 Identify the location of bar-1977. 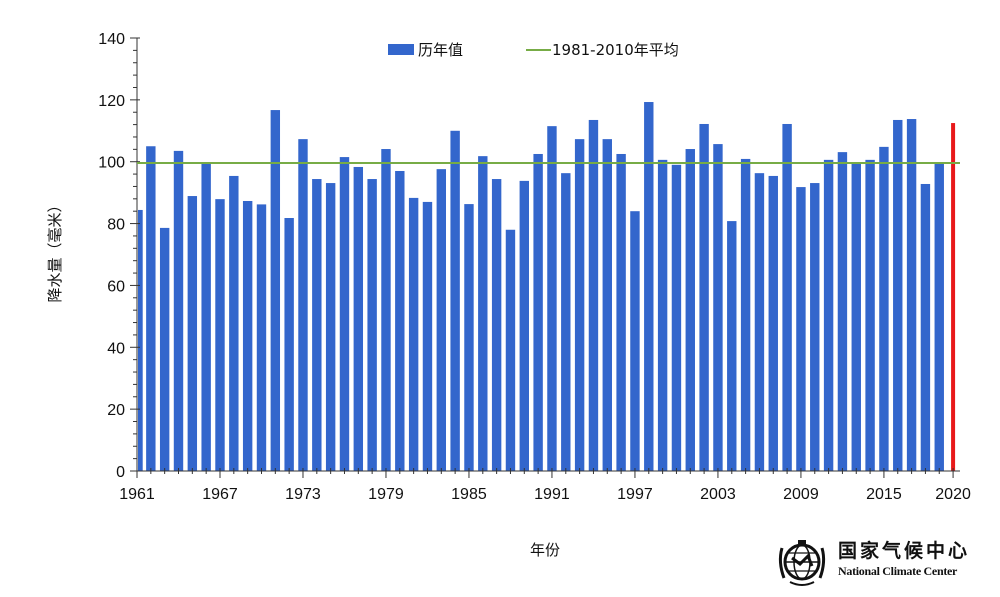
(358, 318).